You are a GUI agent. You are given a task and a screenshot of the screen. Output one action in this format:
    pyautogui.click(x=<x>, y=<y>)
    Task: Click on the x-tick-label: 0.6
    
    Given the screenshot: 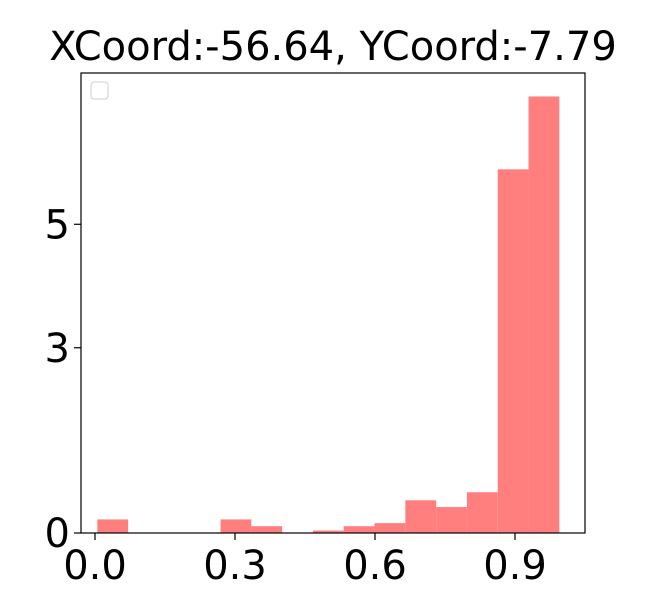 What is the action you would take?
    pyautogui.click(x=375, y=566)
    